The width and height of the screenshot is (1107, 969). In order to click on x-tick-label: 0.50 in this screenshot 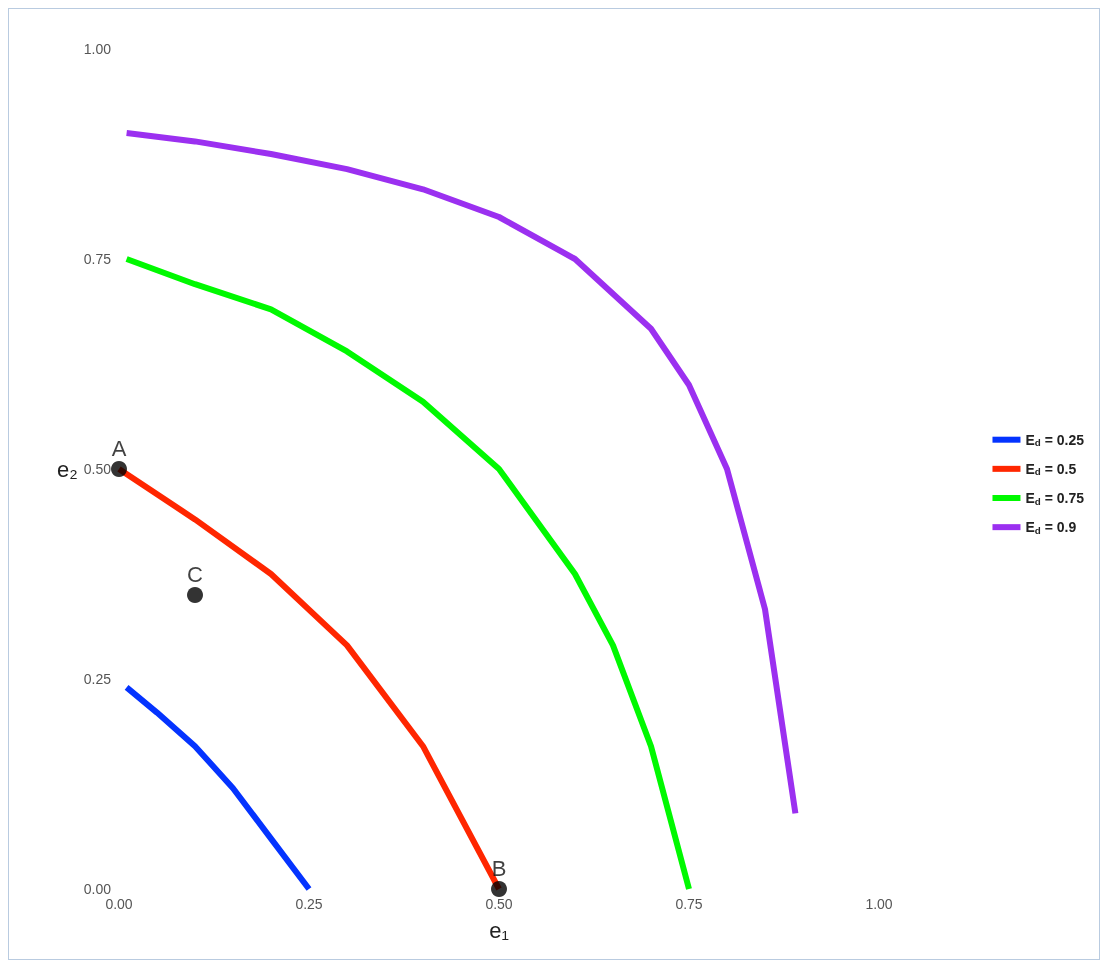, I will do `click(499, 904)`.